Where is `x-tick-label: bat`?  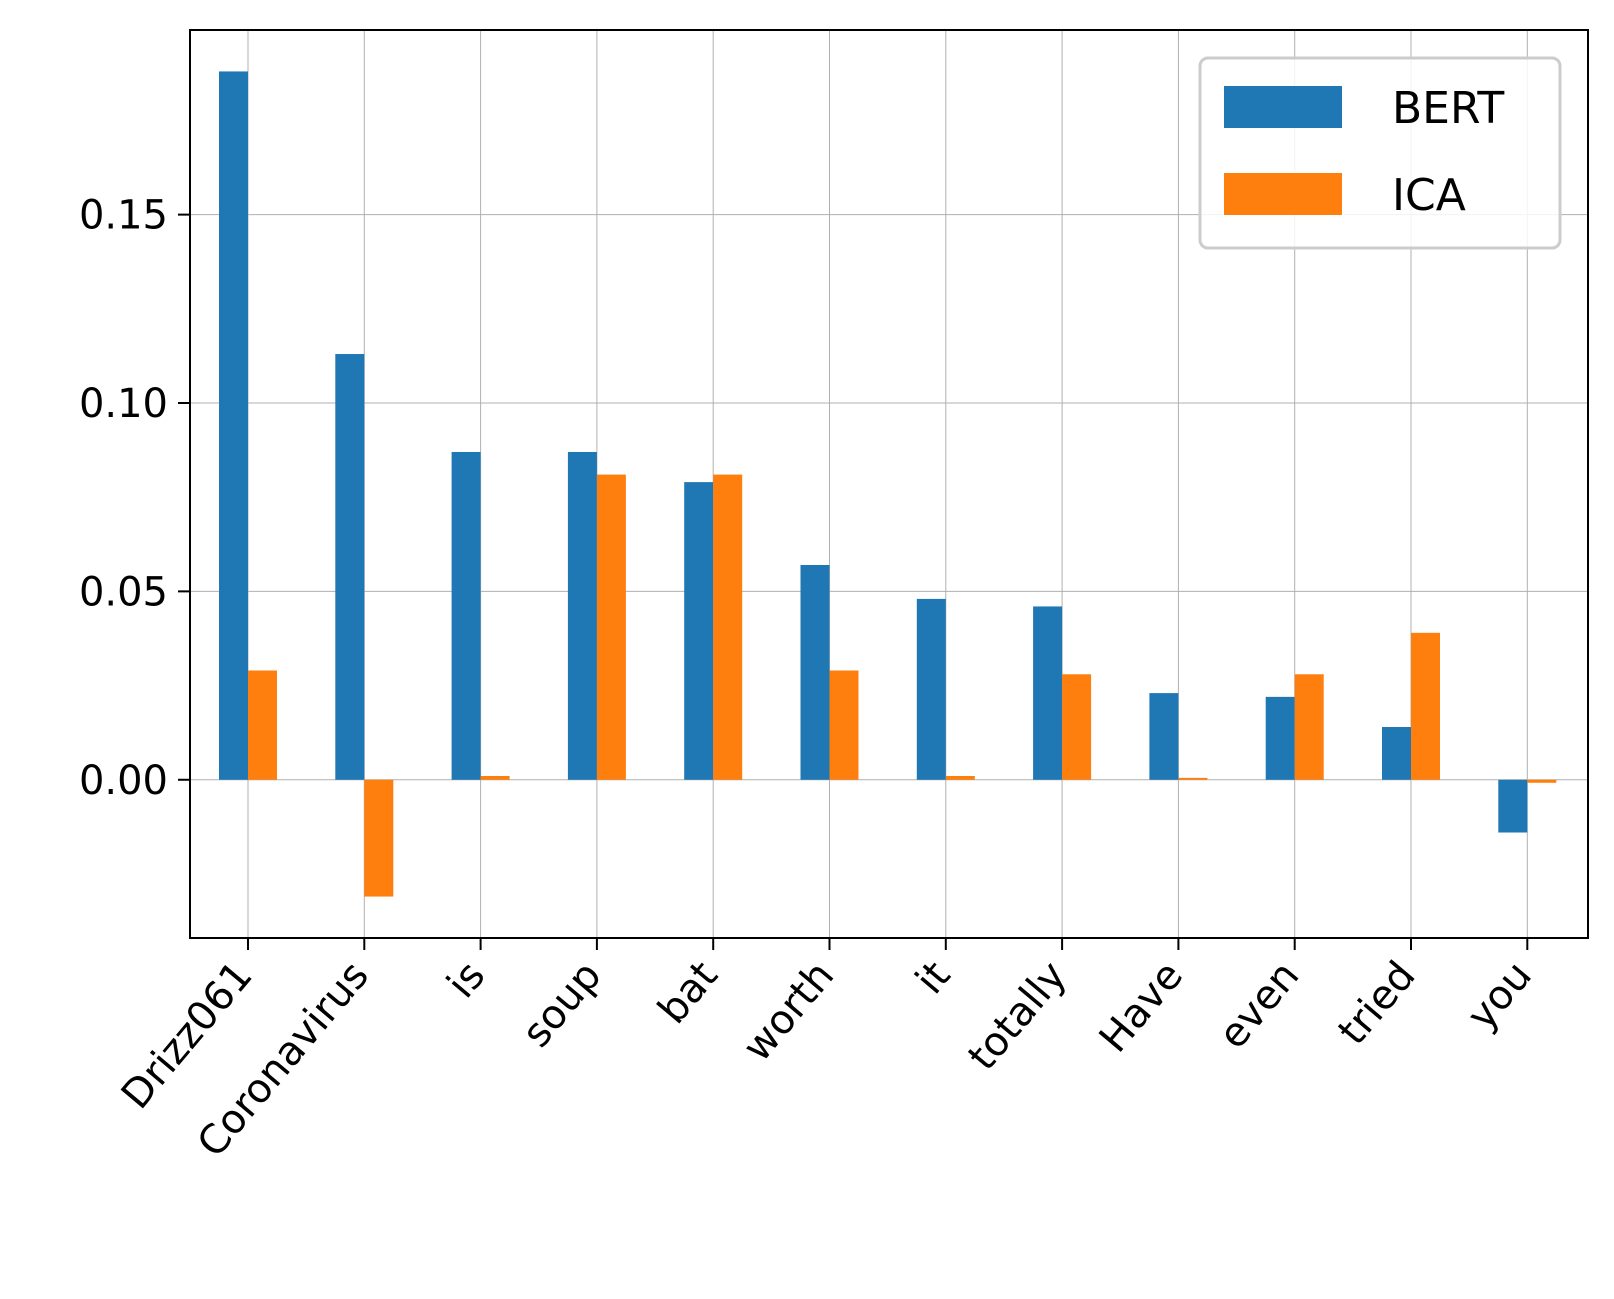 x-tick-label: bat is located at coordinates (687, 993).